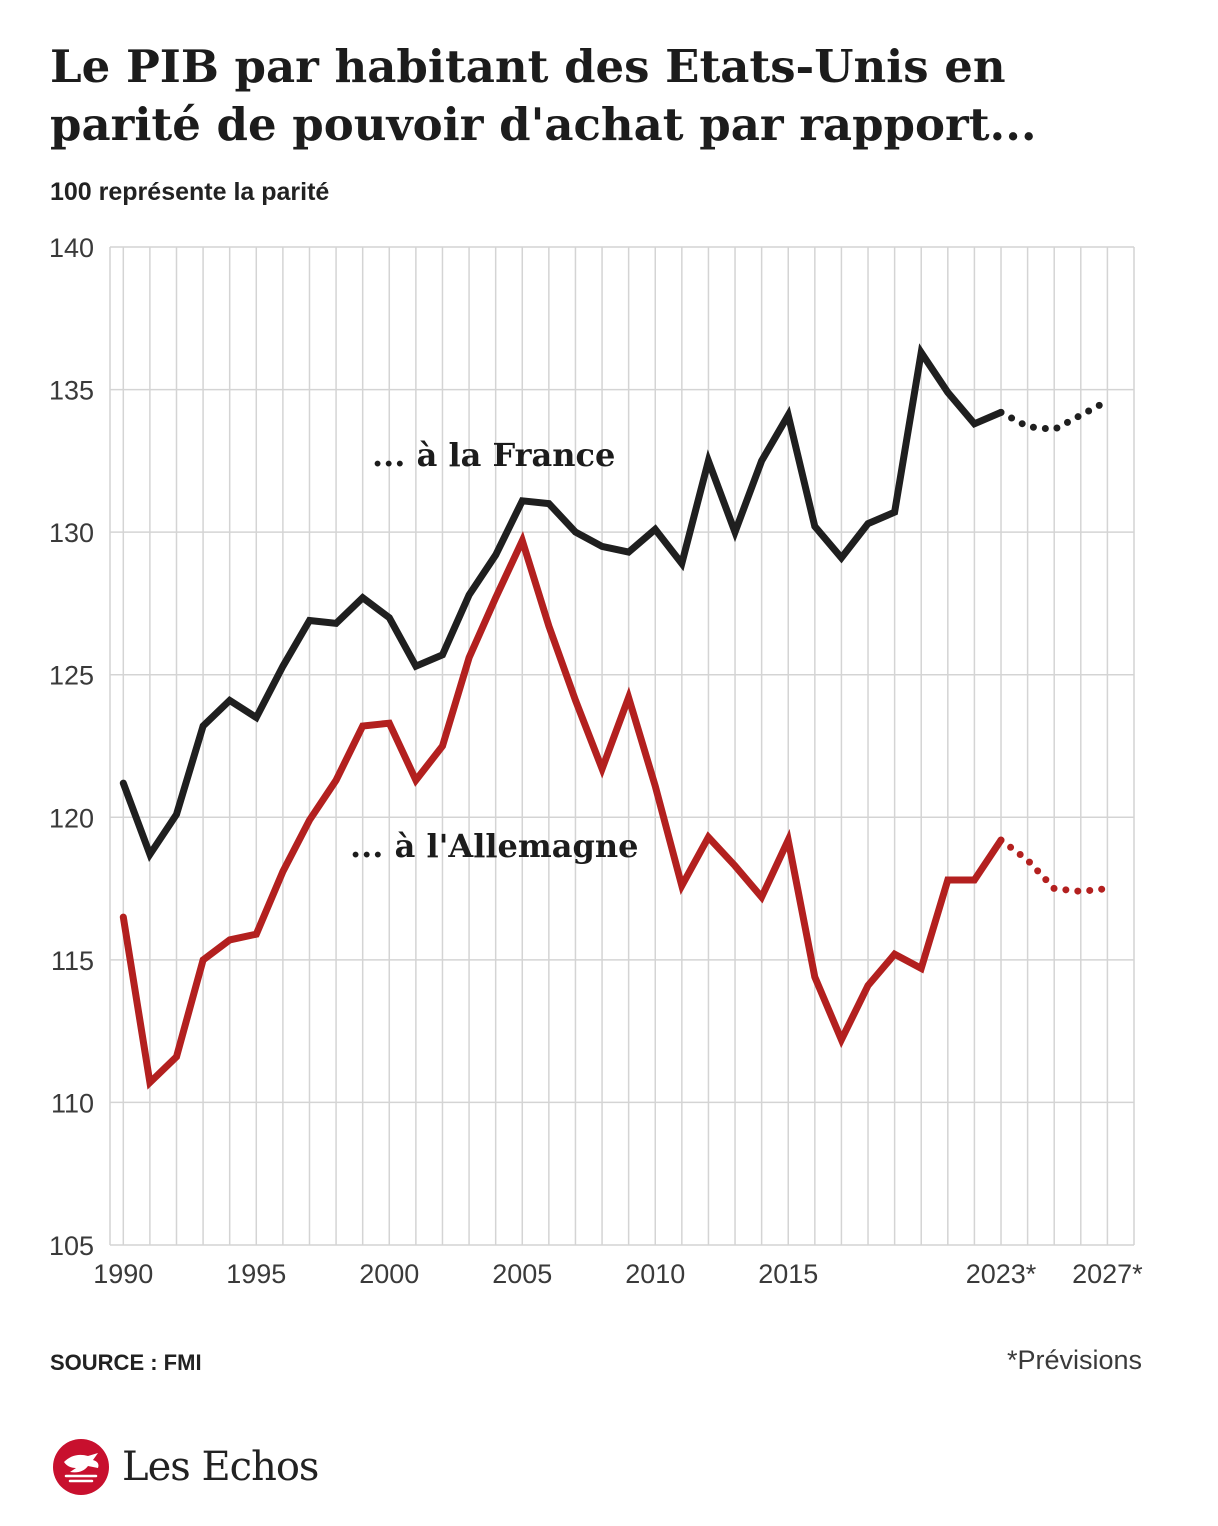 This screenshot has width=1218, height=1526. What do you see at coordinates (72, 1103) in the screenshot?
I see `y-tick-label: 110` at bounding box center [72, 1103].